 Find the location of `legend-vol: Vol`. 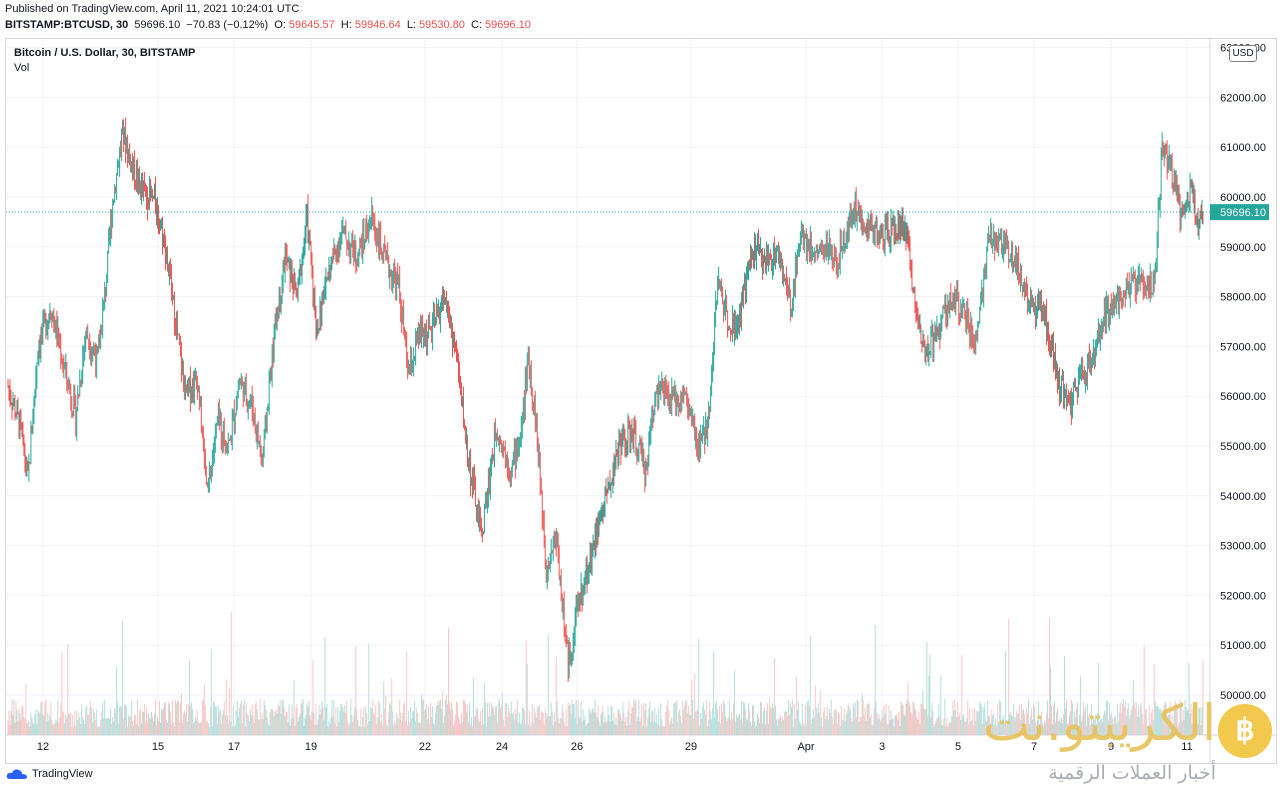

legend-vol: Vol is located at coordinates (22, 68).